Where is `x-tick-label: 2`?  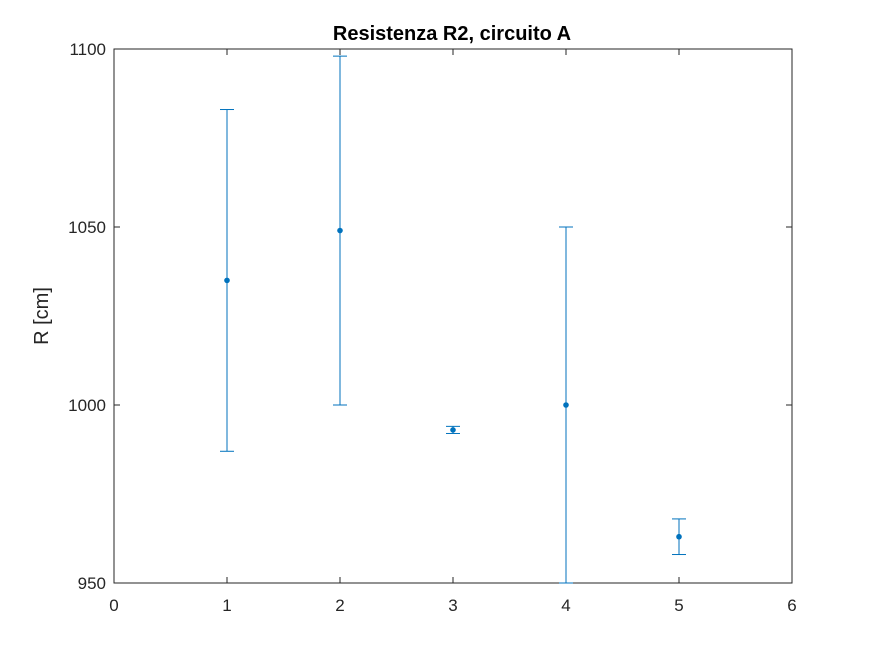 x-tick-label: 2 is located at coordinates (339, 605).